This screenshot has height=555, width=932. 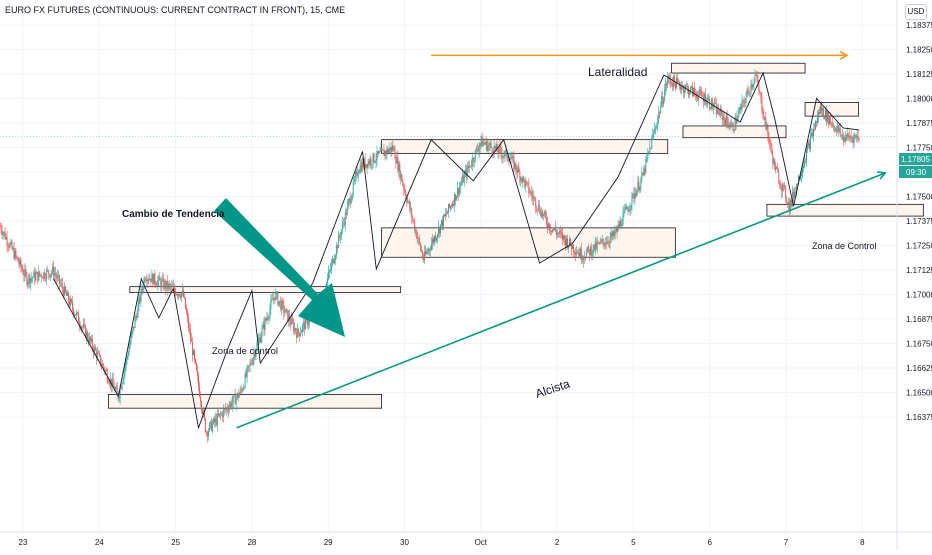 I want to click on x-tick-label: 30, so click(x=404, y=542).